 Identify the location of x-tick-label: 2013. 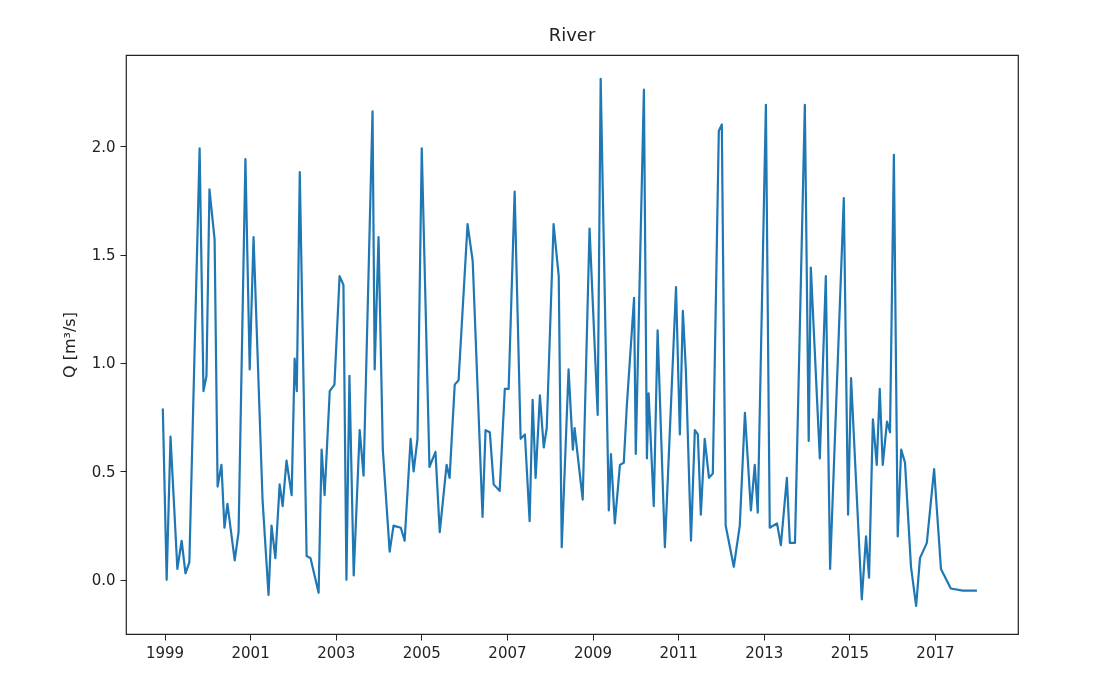
(764, 652).